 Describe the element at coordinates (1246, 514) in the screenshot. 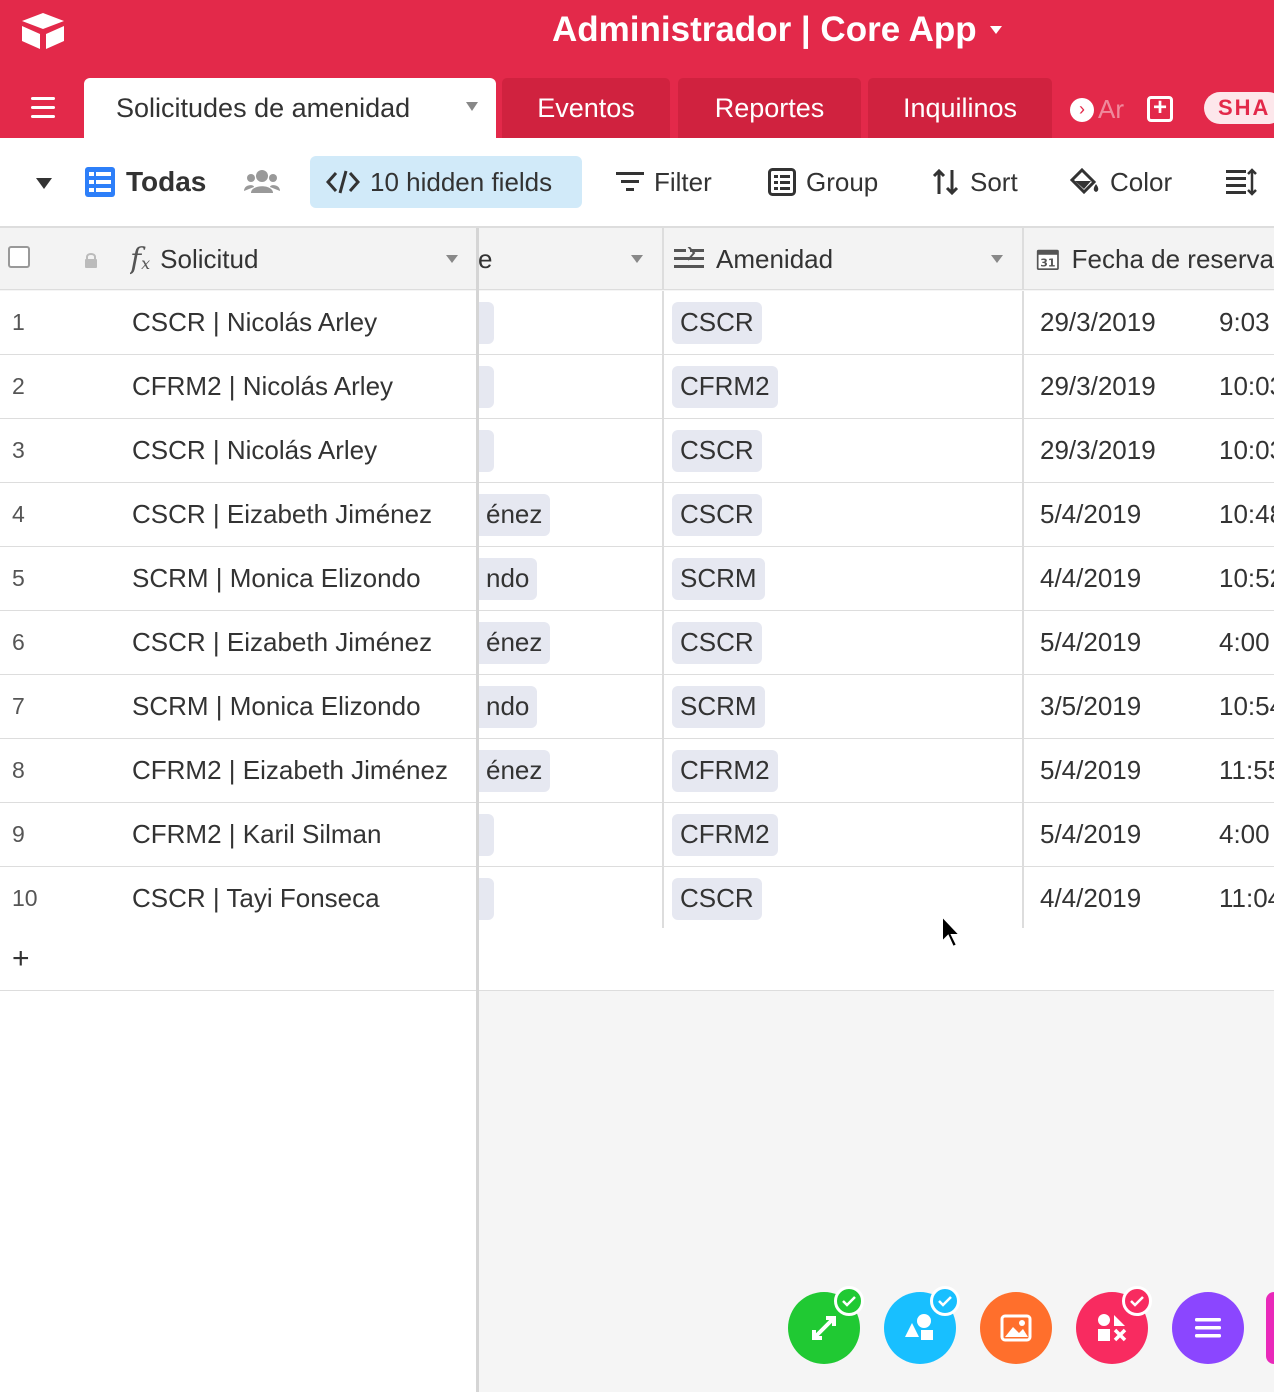

I see `cell-hora: 10:48` at that location.